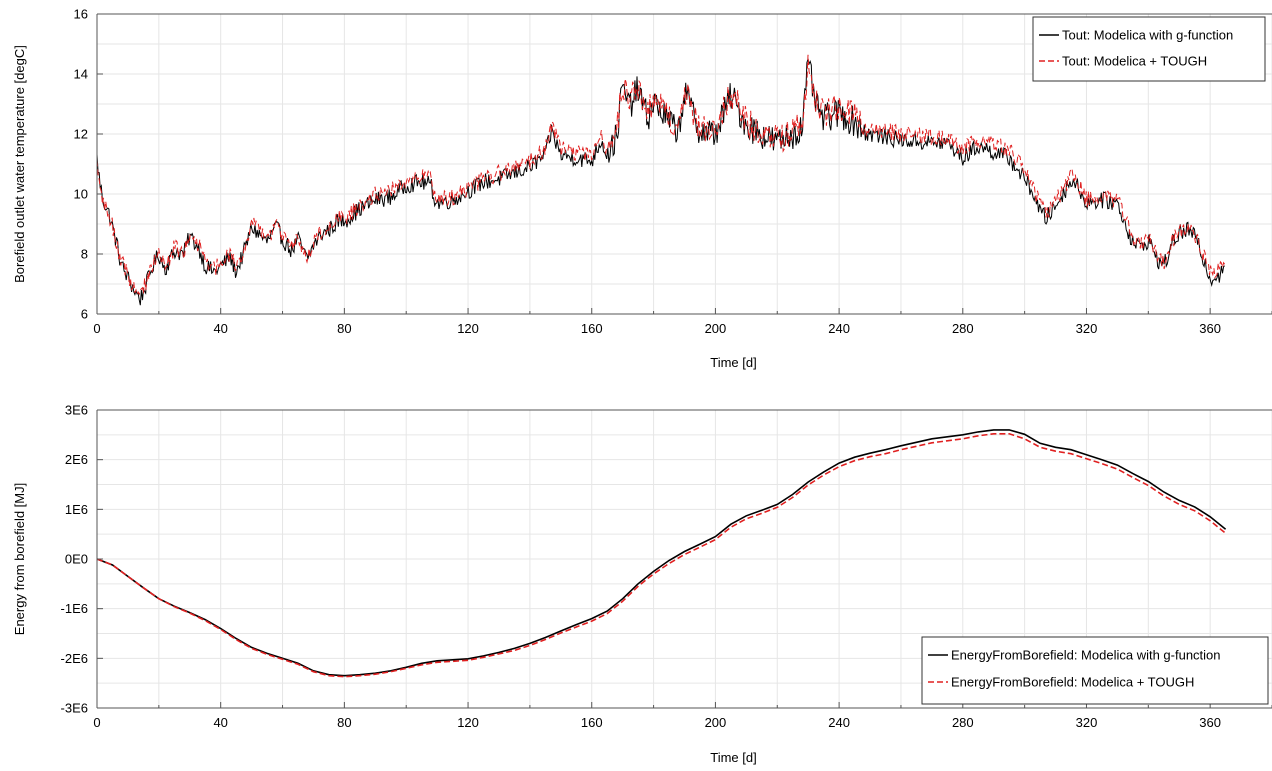 The width and height of the screenshot is (1272, 771). Describe the element at coordinates (81, 74) in the screenshot. I see `y-tick-label: 14` at that location.